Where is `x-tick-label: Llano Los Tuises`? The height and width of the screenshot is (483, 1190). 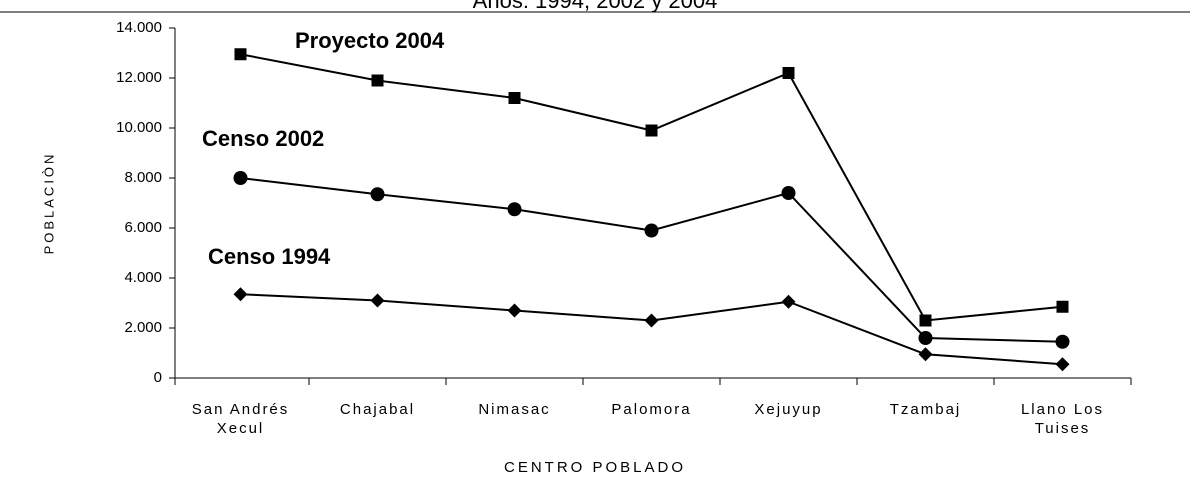 x-tick-label: Llano Los Tuises is located at coordinates (1062, 419).